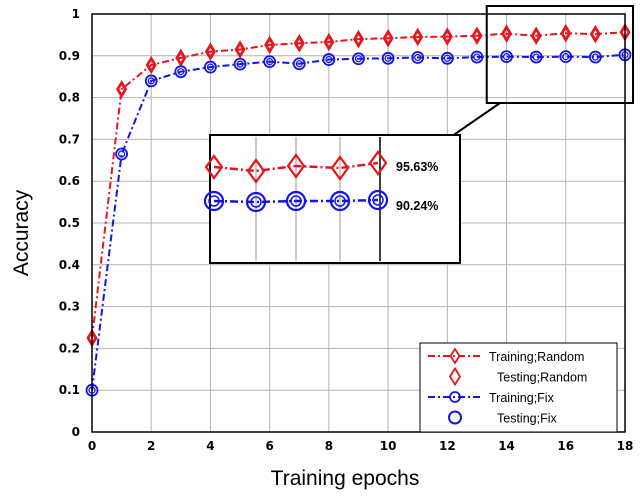 The height and width of the screenshot is (499, 640). I want to click on y-tick-labels: 0 0.1 0.2 0.3 0.4 0.5 0.6 0.7 0.8 0.9 1, so click(69, 223).